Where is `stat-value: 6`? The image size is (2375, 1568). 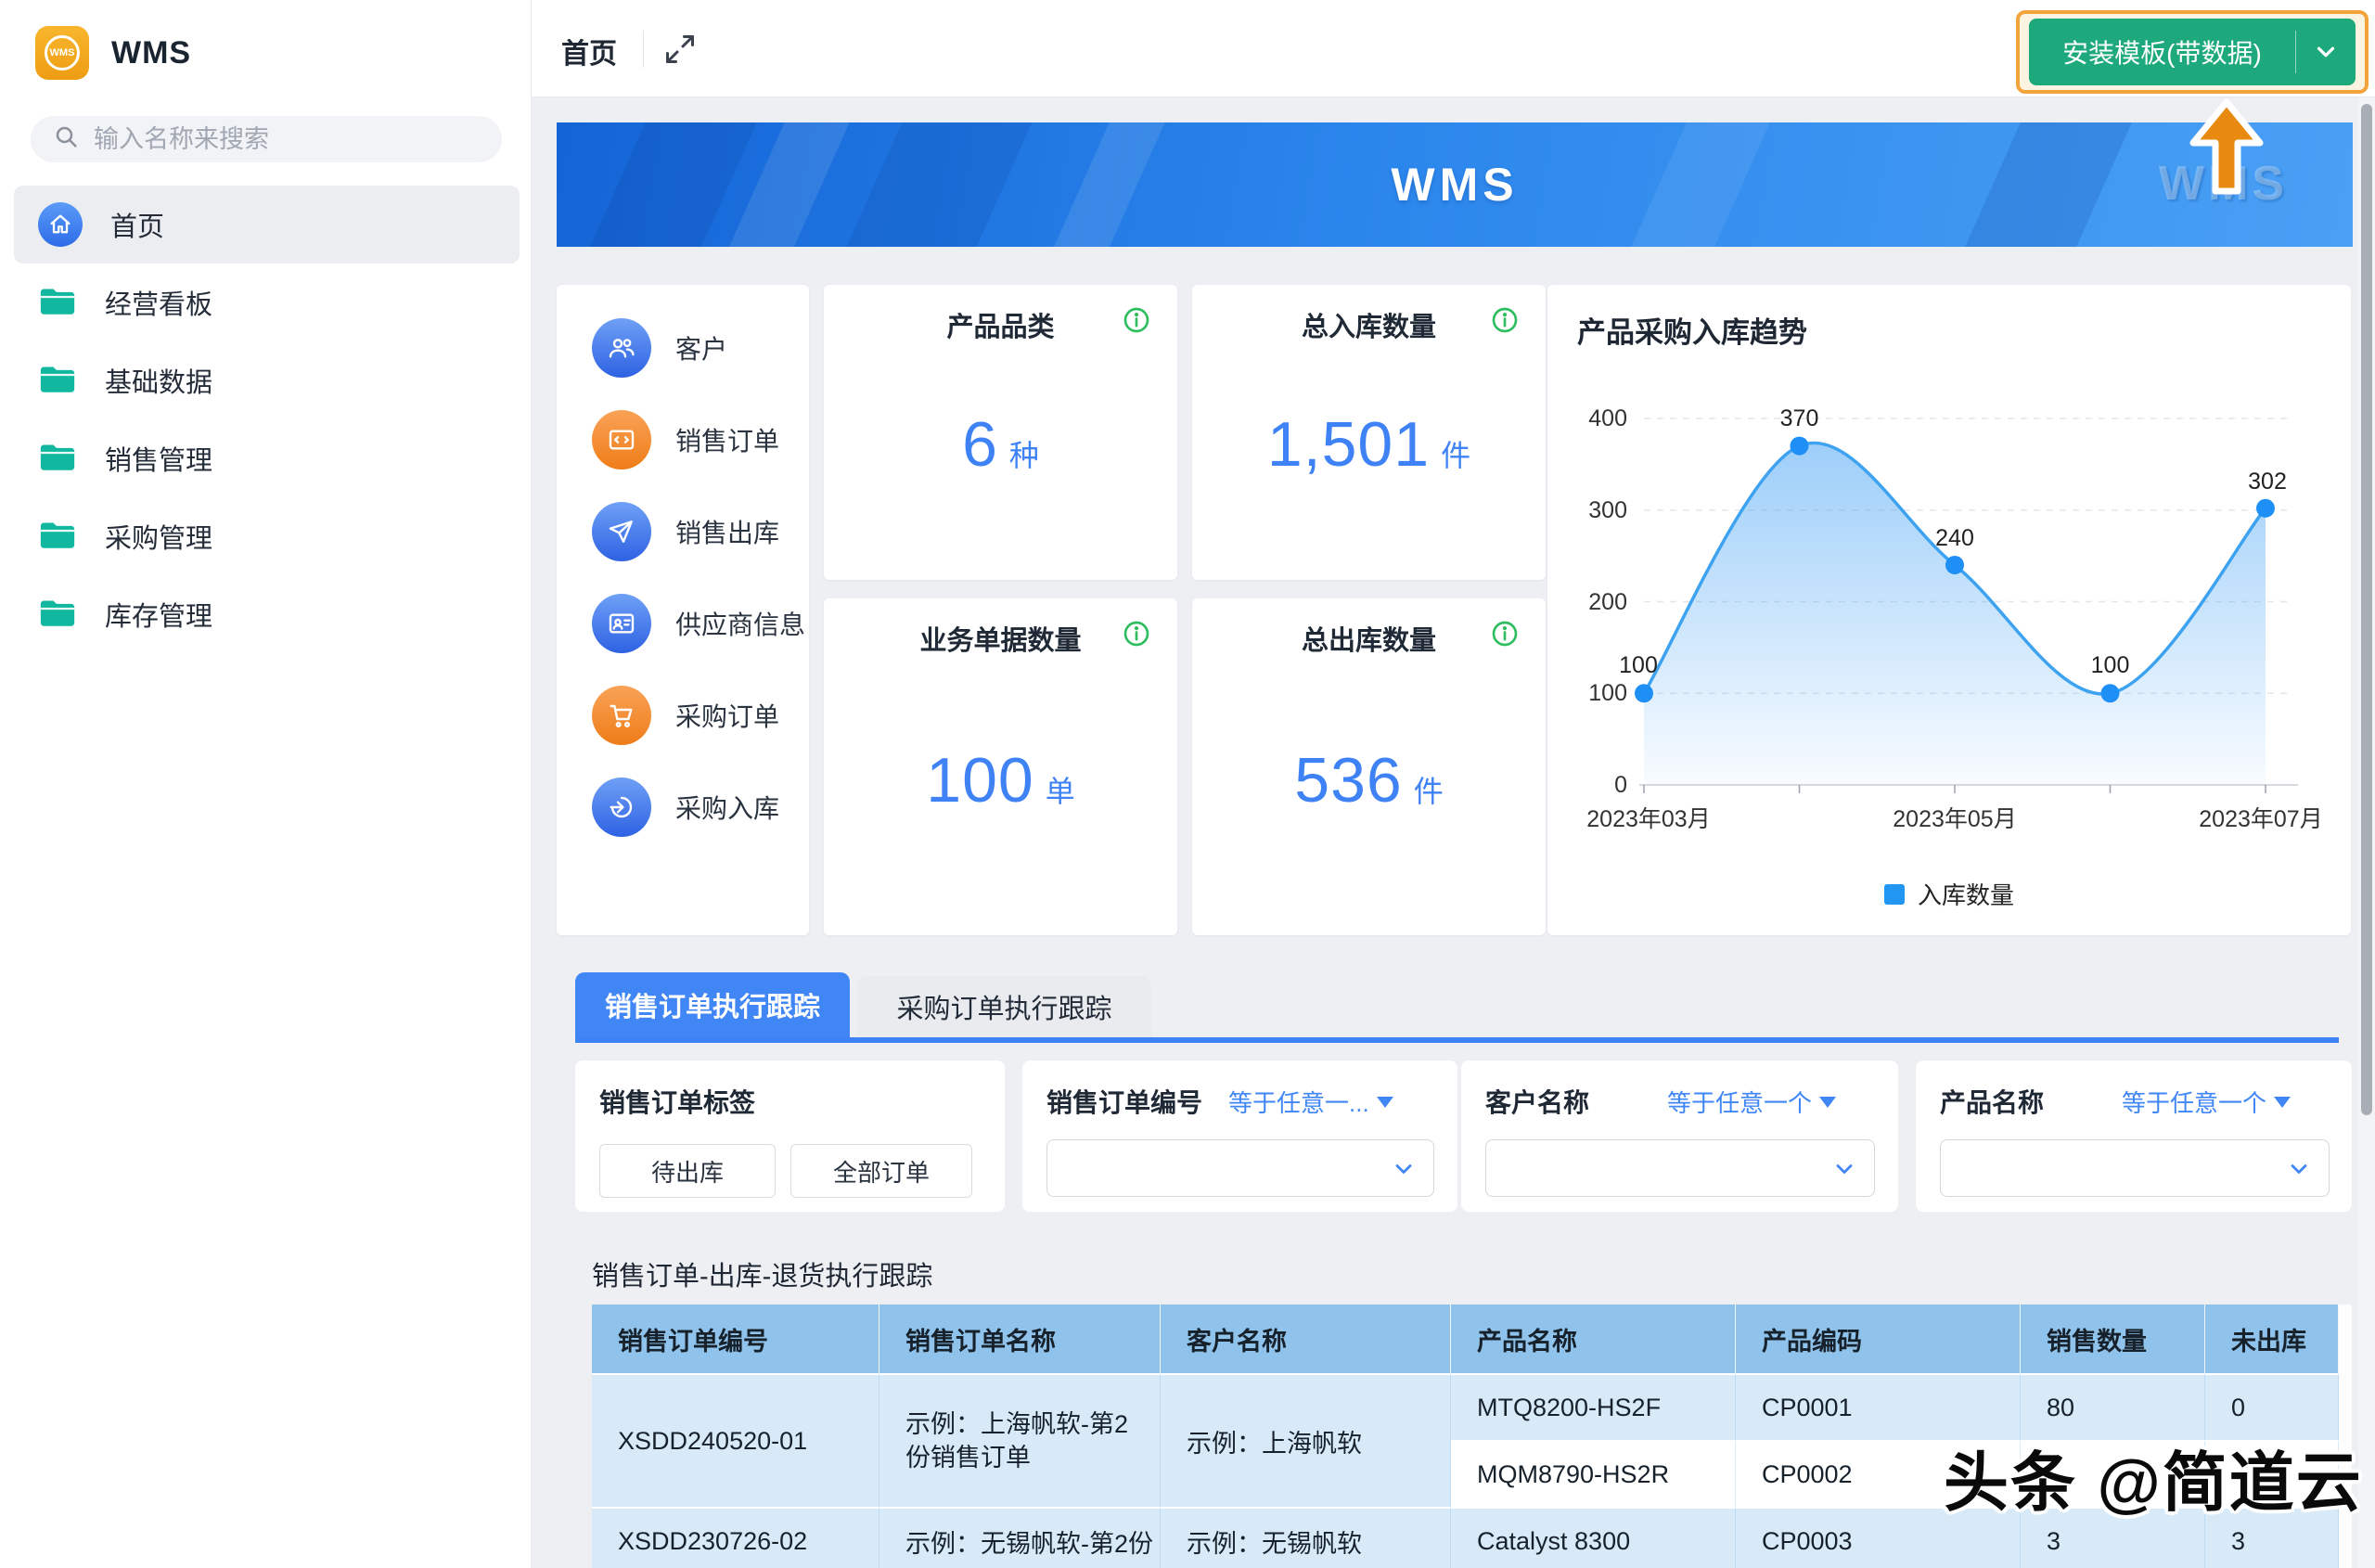 stat-value: 6 is located at coordinates (980, 444).